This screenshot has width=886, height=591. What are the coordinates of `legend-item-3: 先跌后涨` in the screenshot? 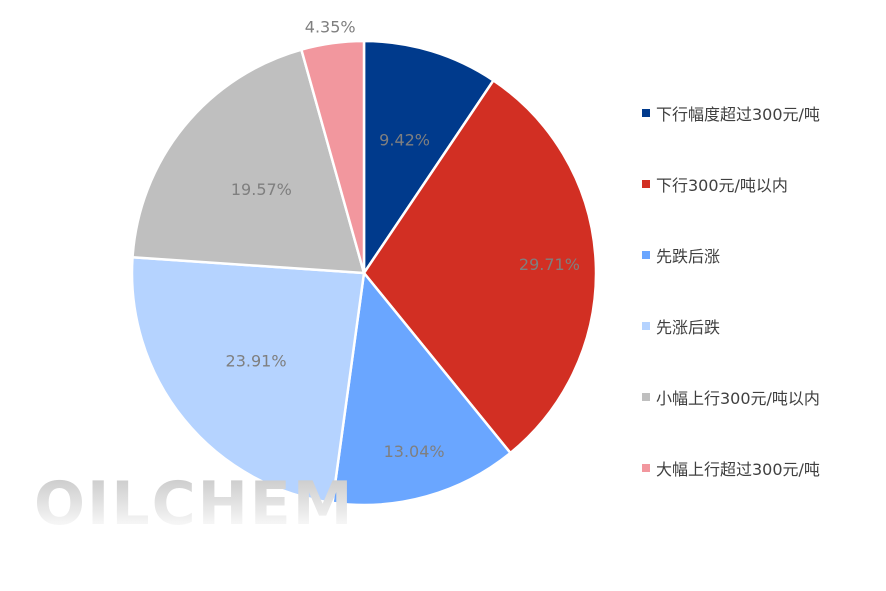 It's located at (681, 255).